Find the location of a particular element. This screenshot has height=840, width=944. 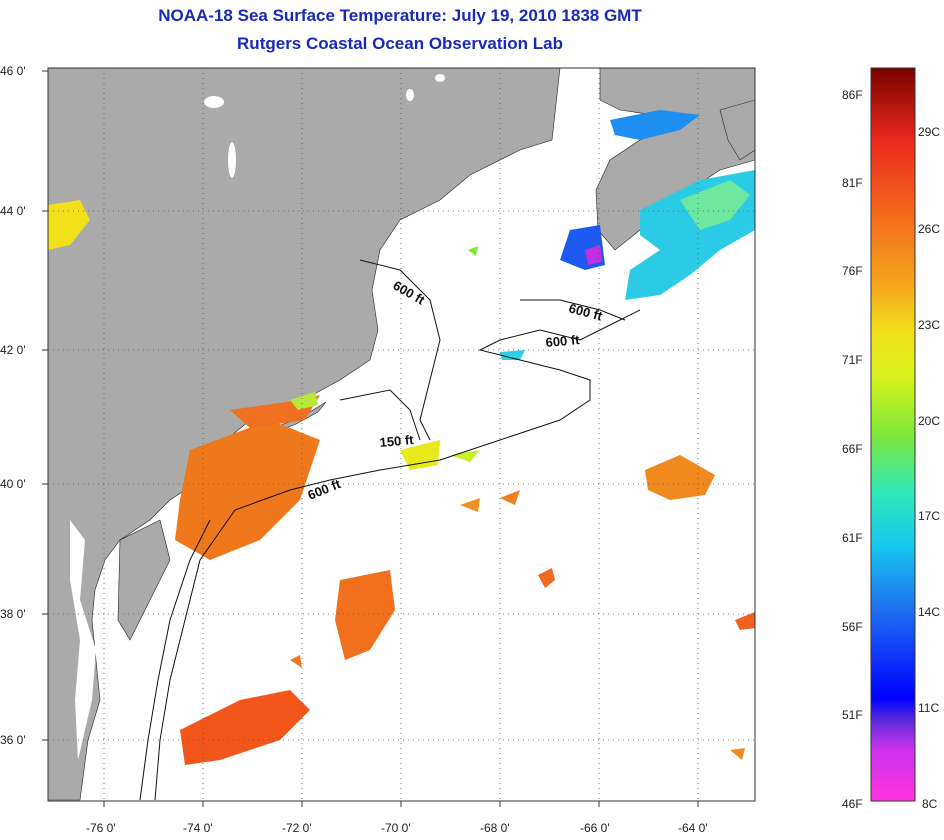

contour-label: 150 ft is located at coordinates (397, 441).